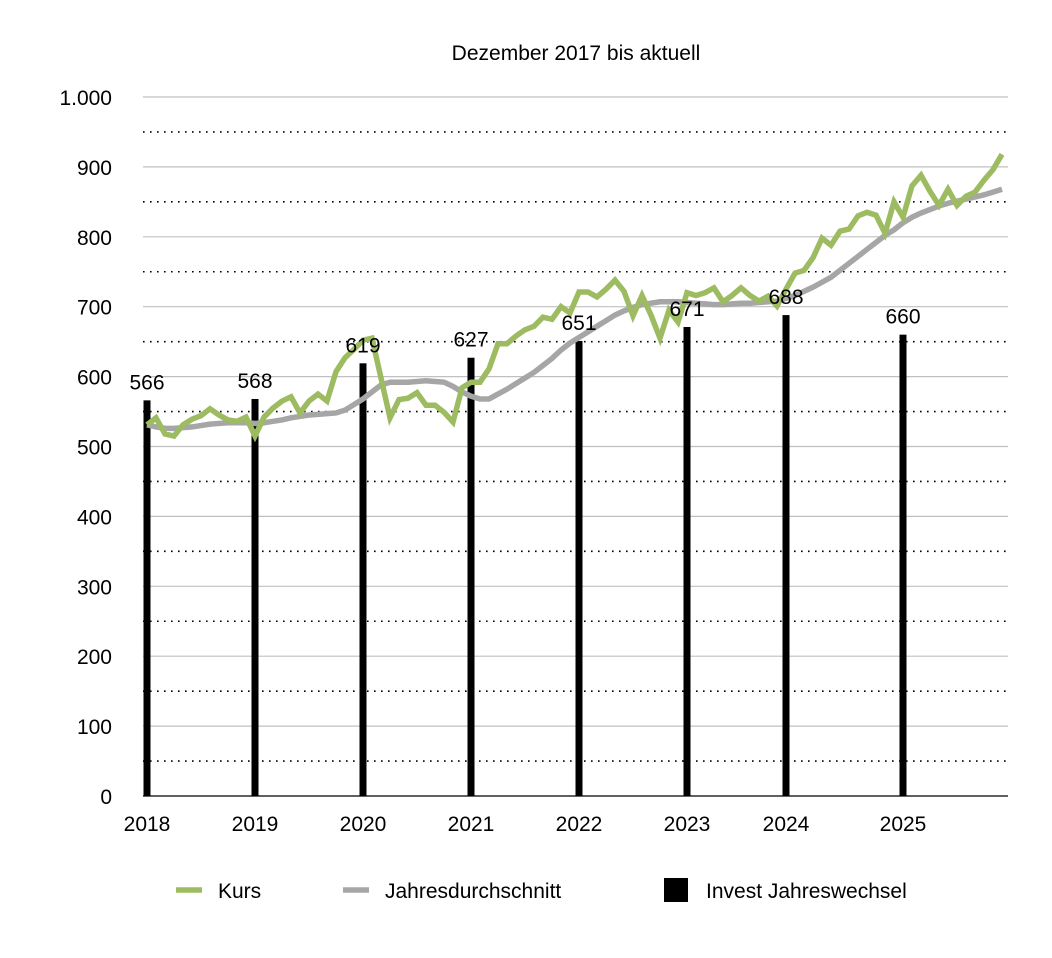 Image resolution: width=1052 pixels, height=958 pixels. What do you see at coordinates (94, 587) in the screenshot?
I see `y-tick-label: 300` at bounding box center [94, 587].